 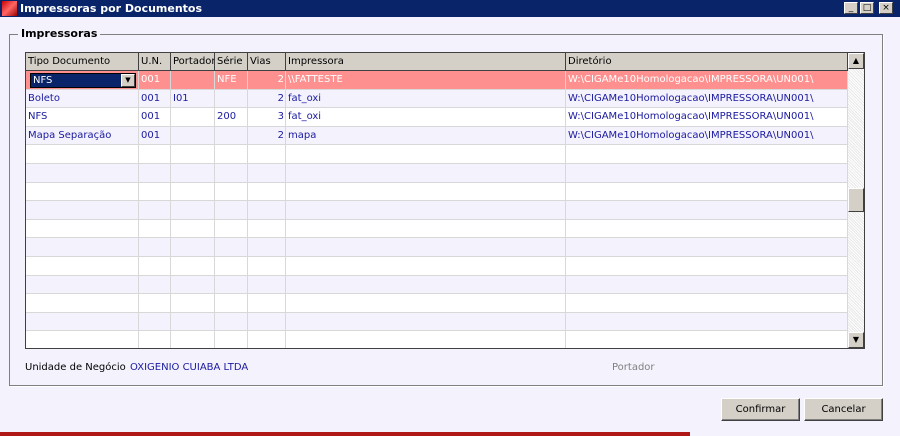 I want to click on vertical-scrollbar: ▲ ▼, so click(x=856, y=200).